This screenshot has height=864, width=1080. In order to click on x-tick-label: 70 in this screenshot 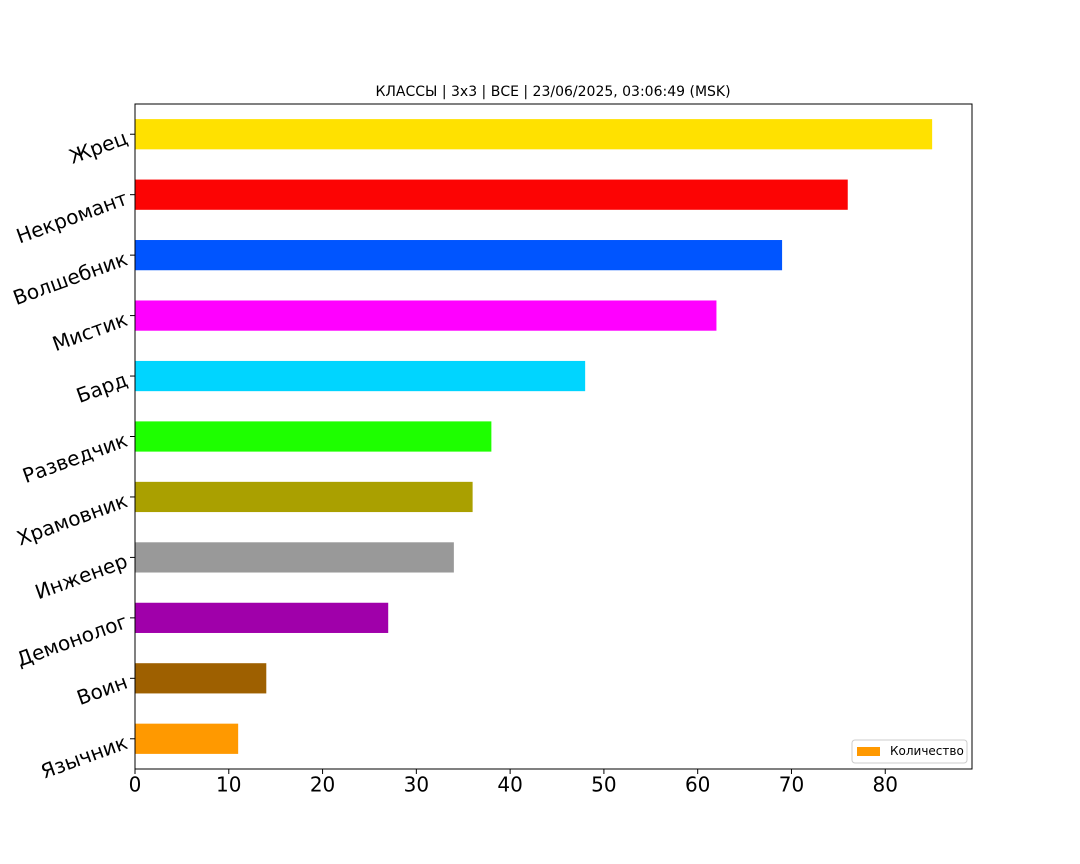, I will do `click(791, 785)`.